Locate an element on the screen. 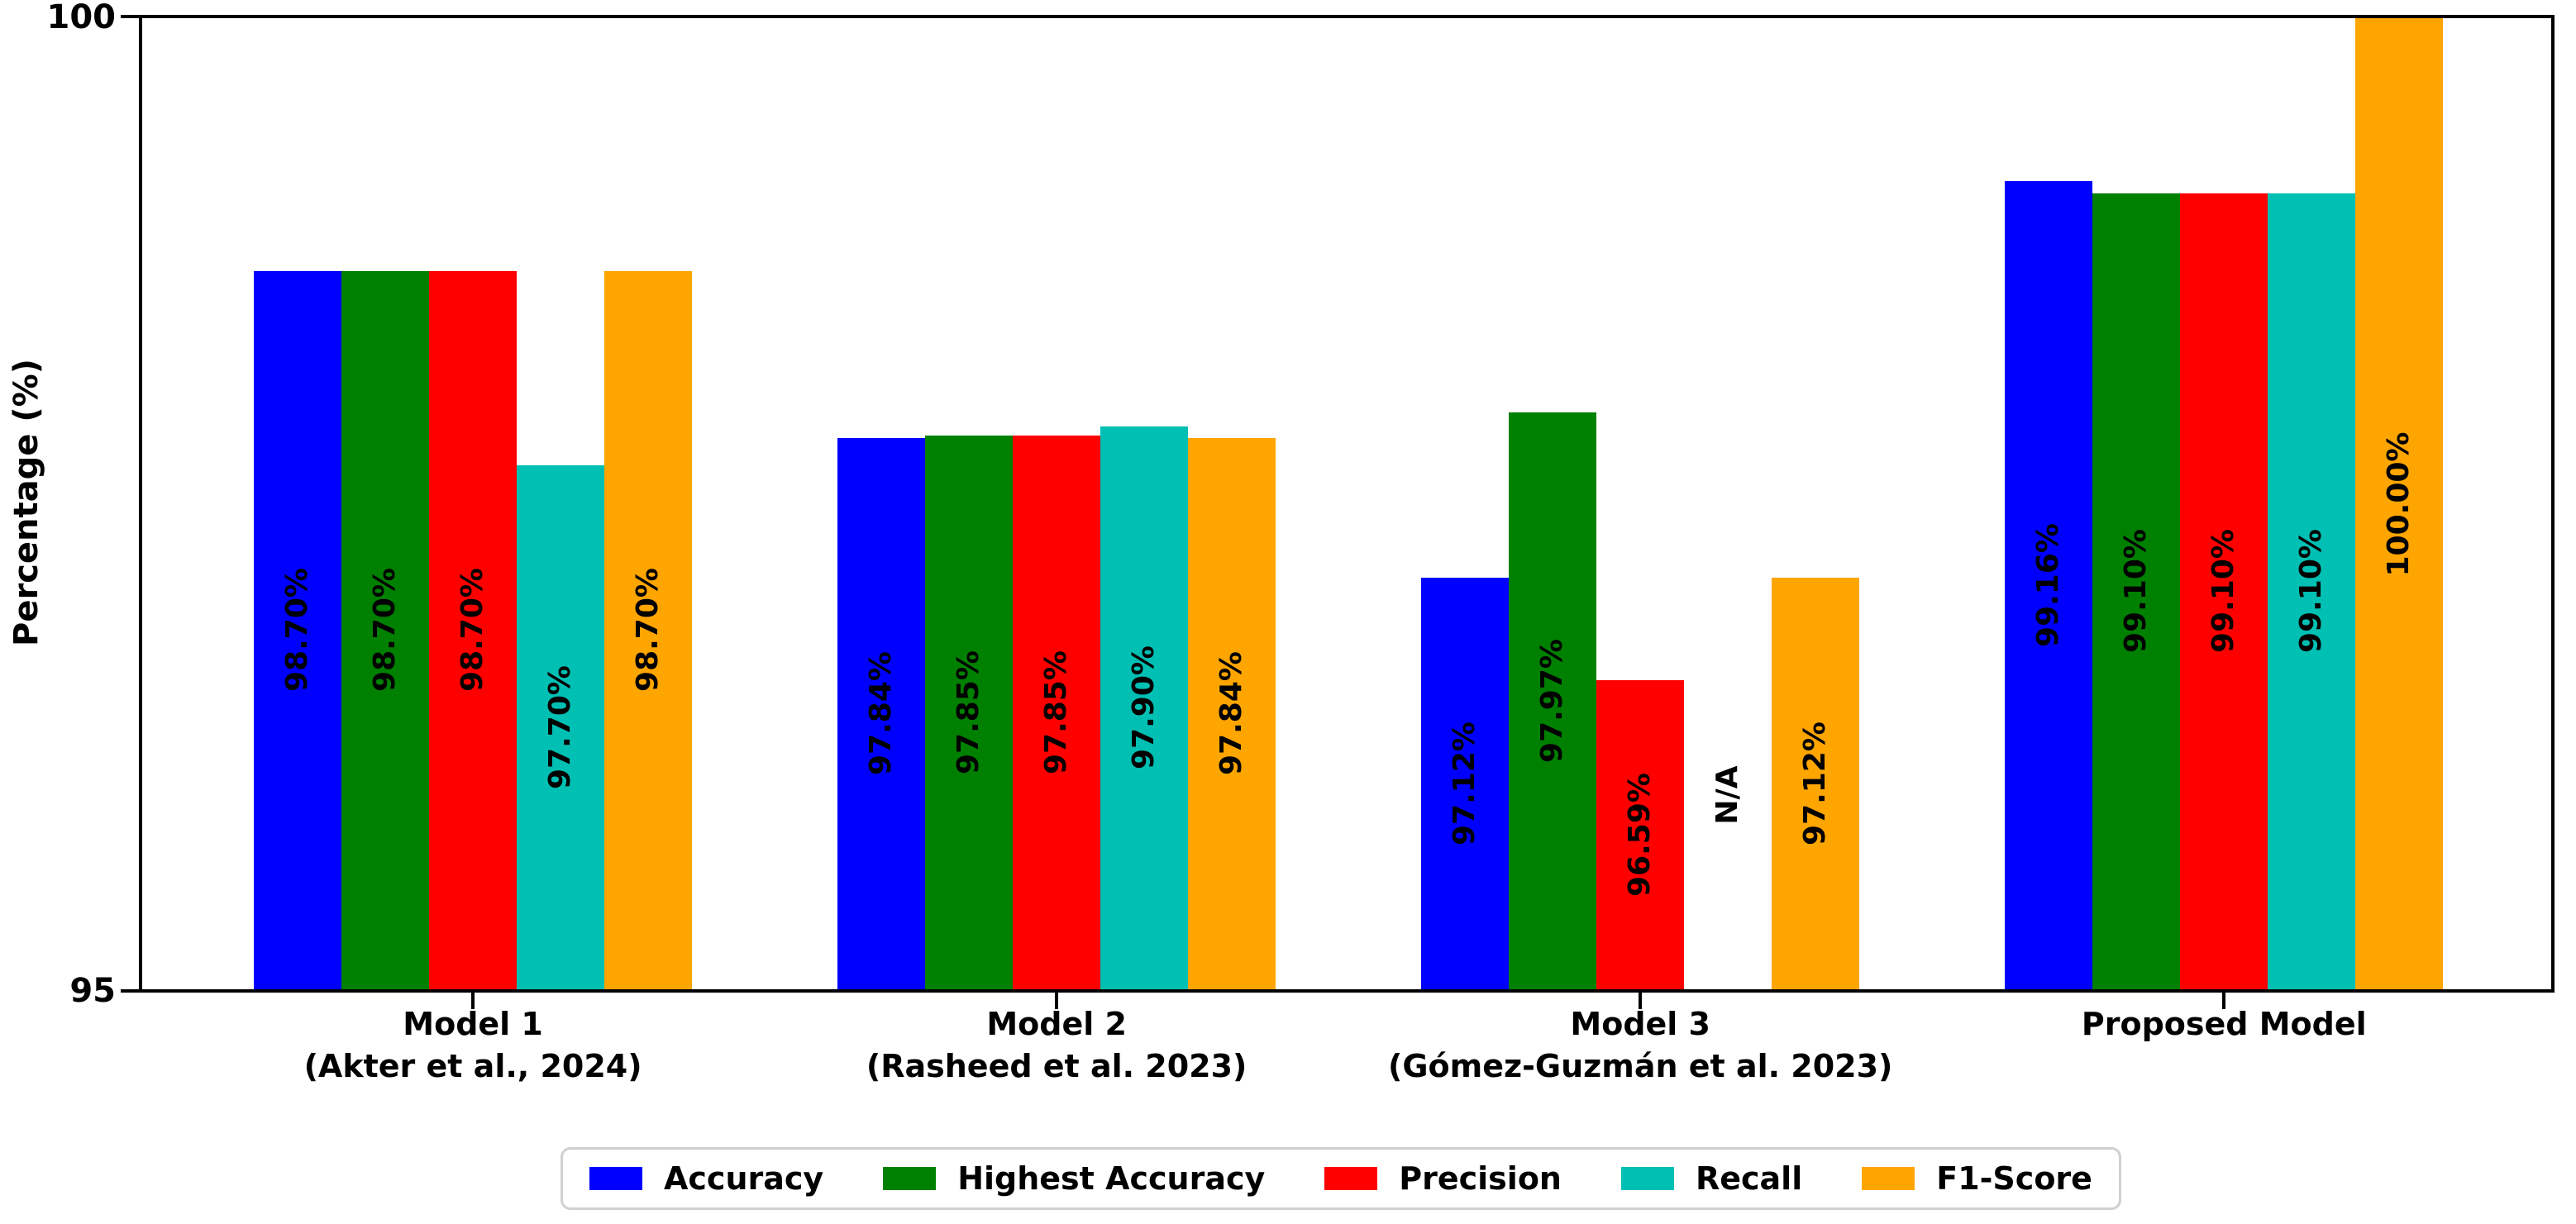 Image resolution: width=2576 pixels, height=1224 pixels. x-category-line1: Proposed Model is located at coordinates (2224, 1024).